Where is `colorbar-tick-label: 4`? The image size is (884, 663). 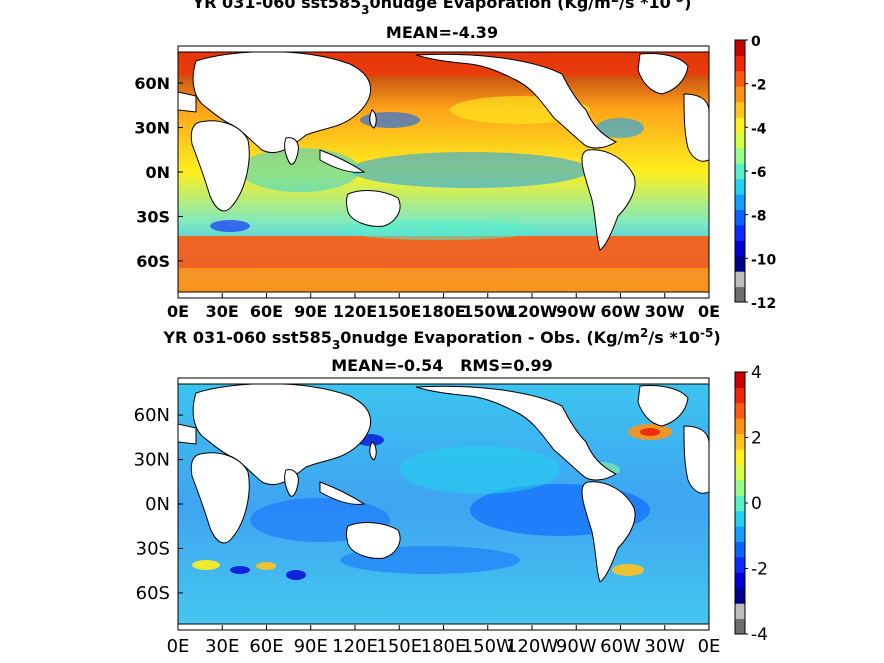
colorbar-tick-label: 4 is located at coordinates (756, 373).